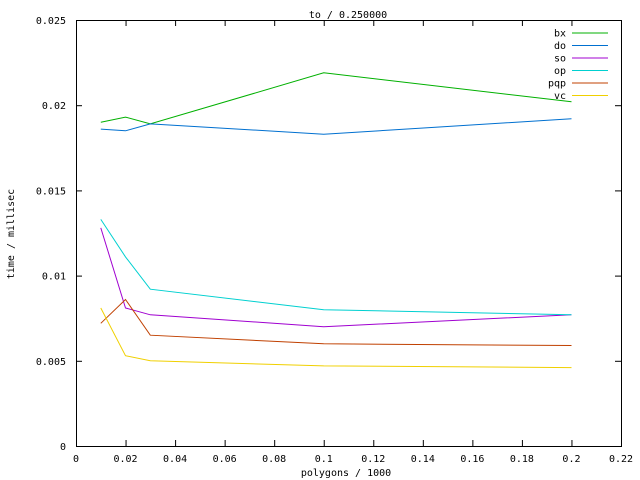 This screenshot has width=640, height=480. I want to click on x-tick-label: 0.1, so click(324, 459).